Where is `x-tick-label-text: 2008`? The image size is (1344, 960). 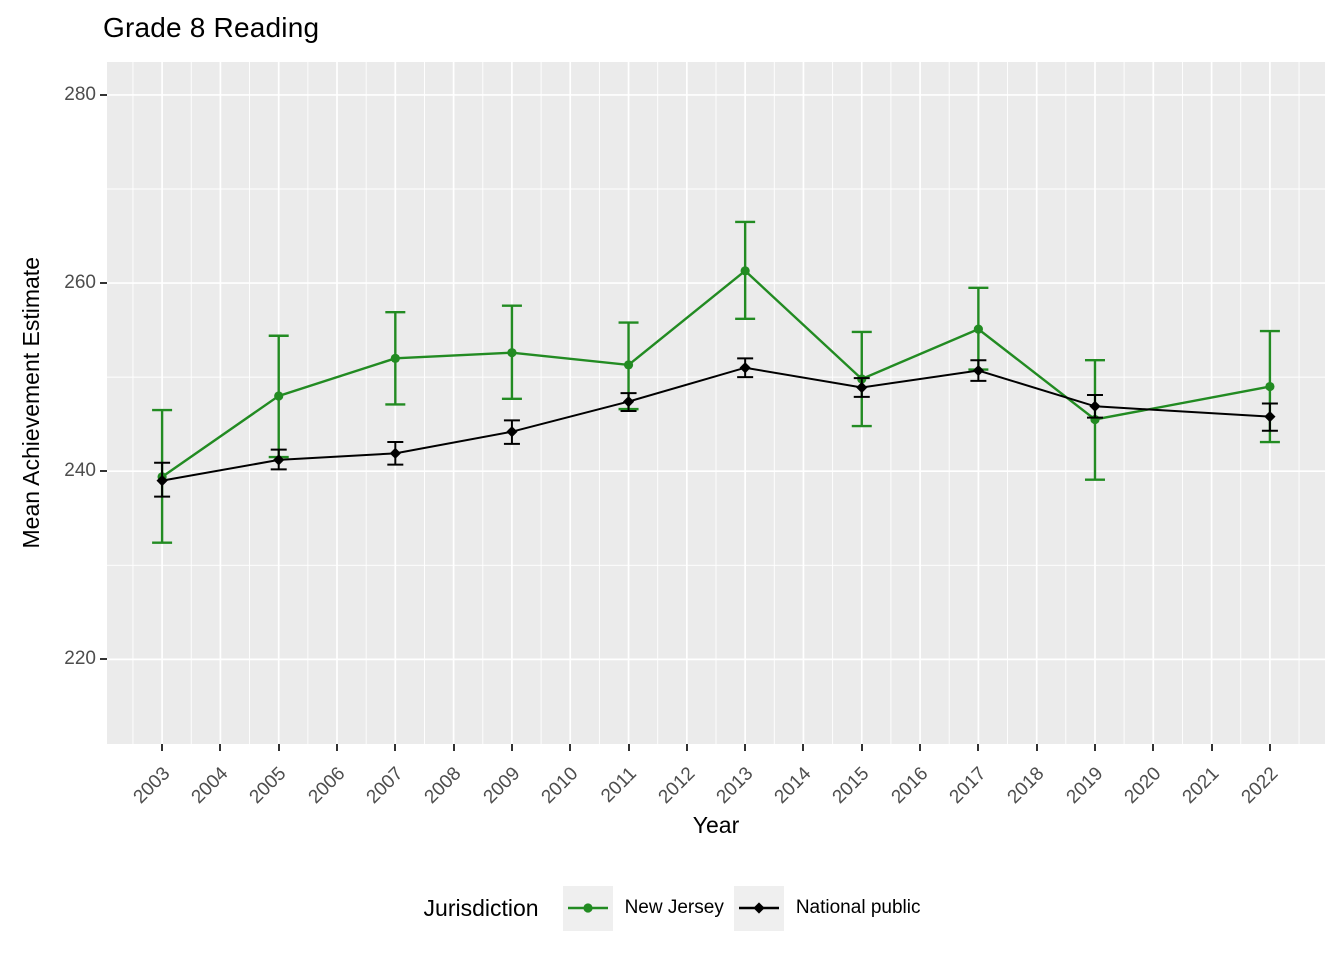 x-tick-label-text: 2008 is located at coordinates (443, 785).